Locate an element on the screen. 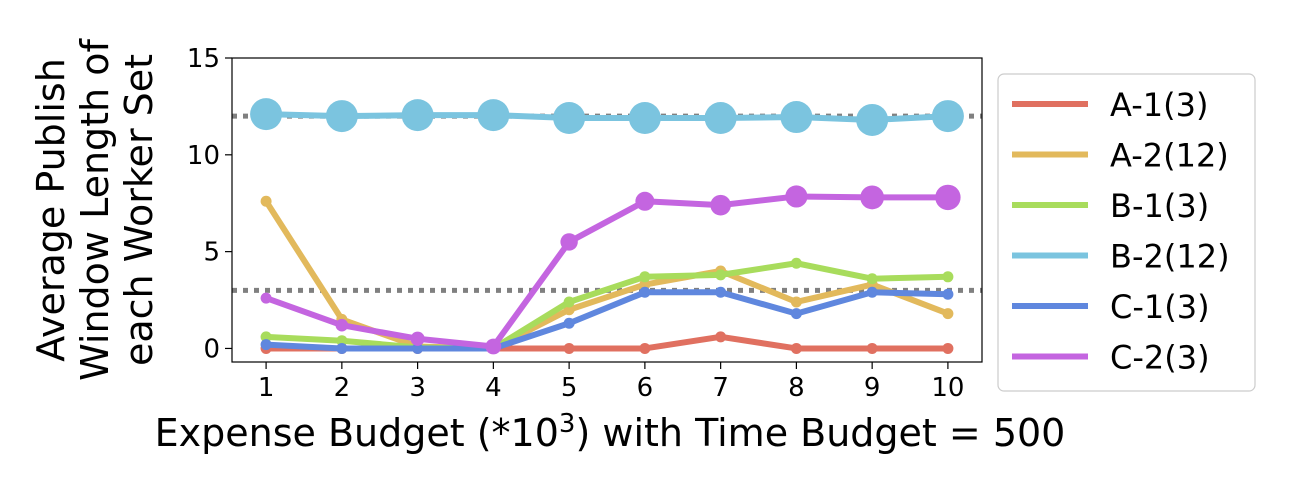  y-tick-label: 10 is located at coordinates (203, 156).